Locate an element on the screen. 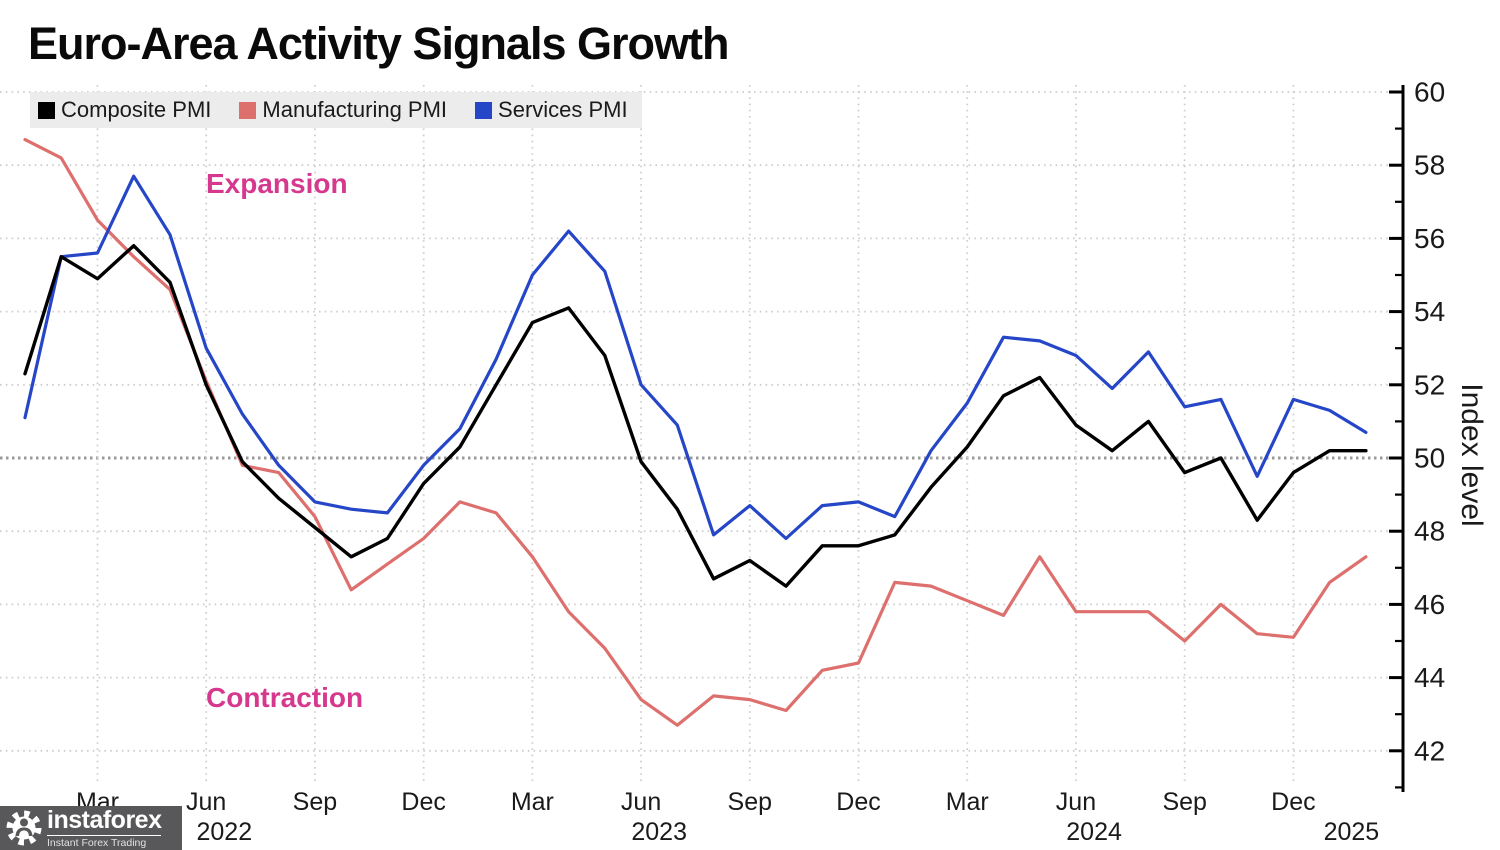 The image size is (1500, 850). composite-swatch-icon is located at coordinates (46, 110).